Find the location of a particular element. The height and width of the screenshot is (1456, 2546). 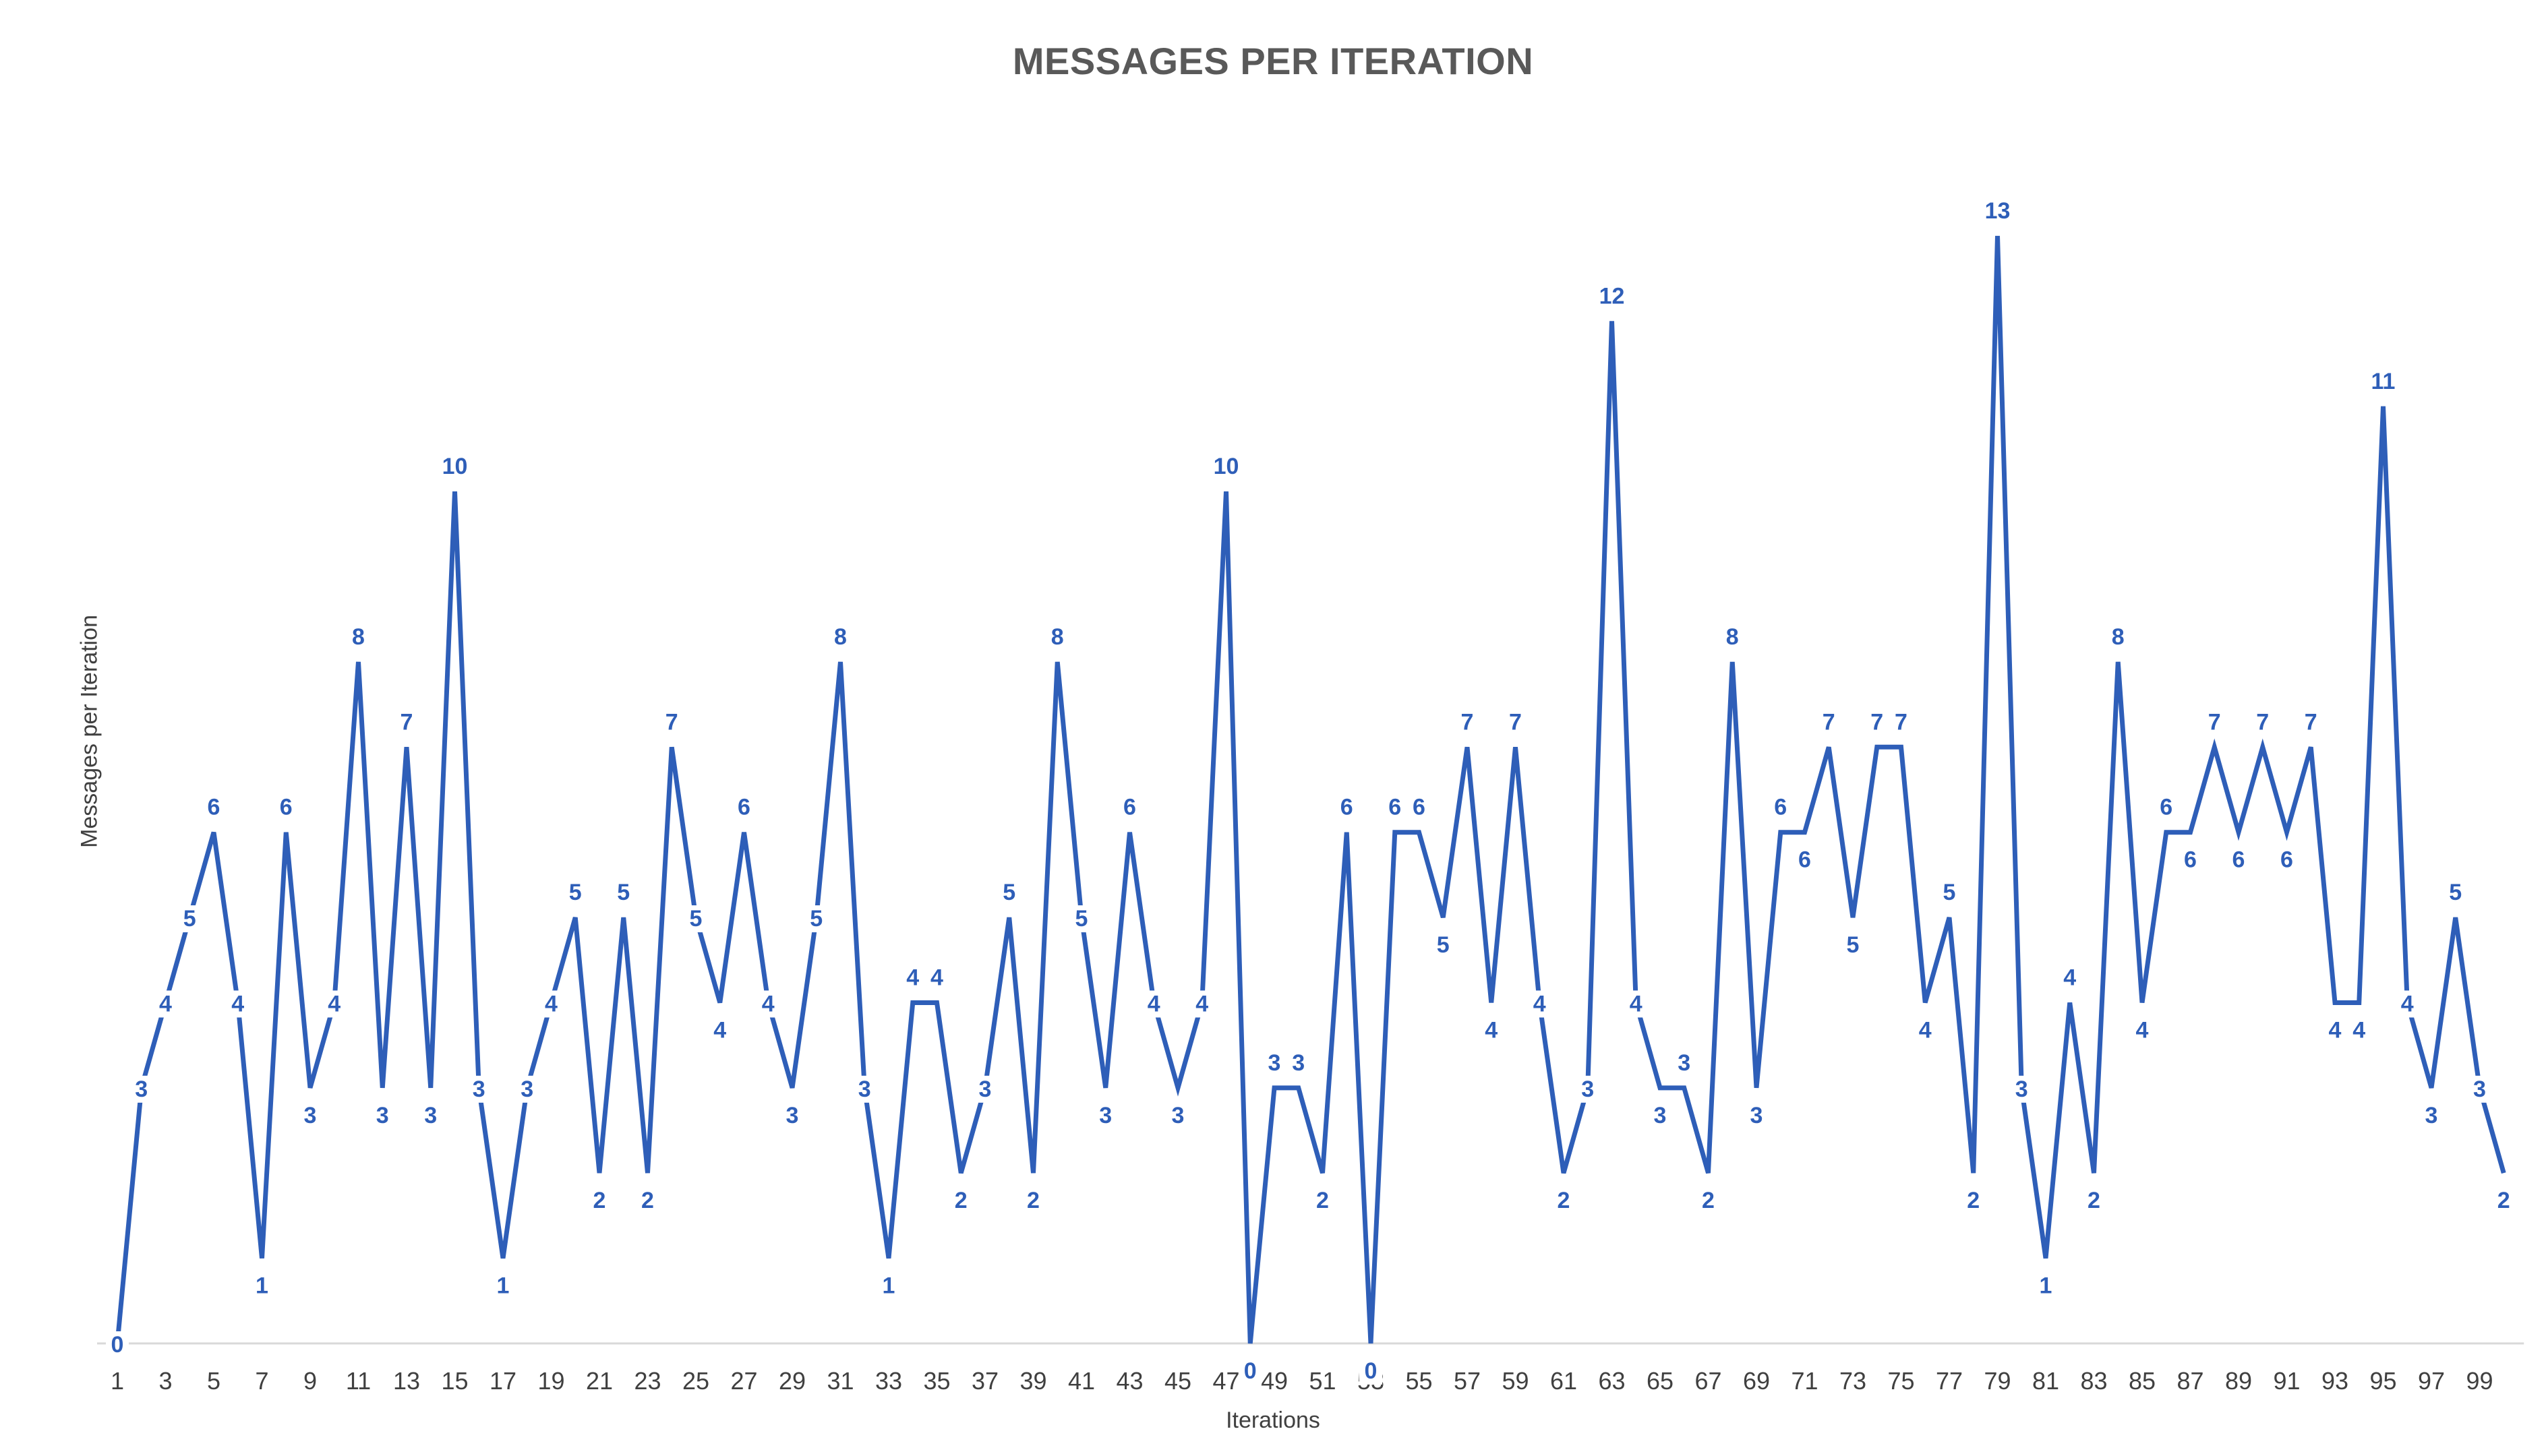

data-label: 7 is located at coordinates (2262, 722).